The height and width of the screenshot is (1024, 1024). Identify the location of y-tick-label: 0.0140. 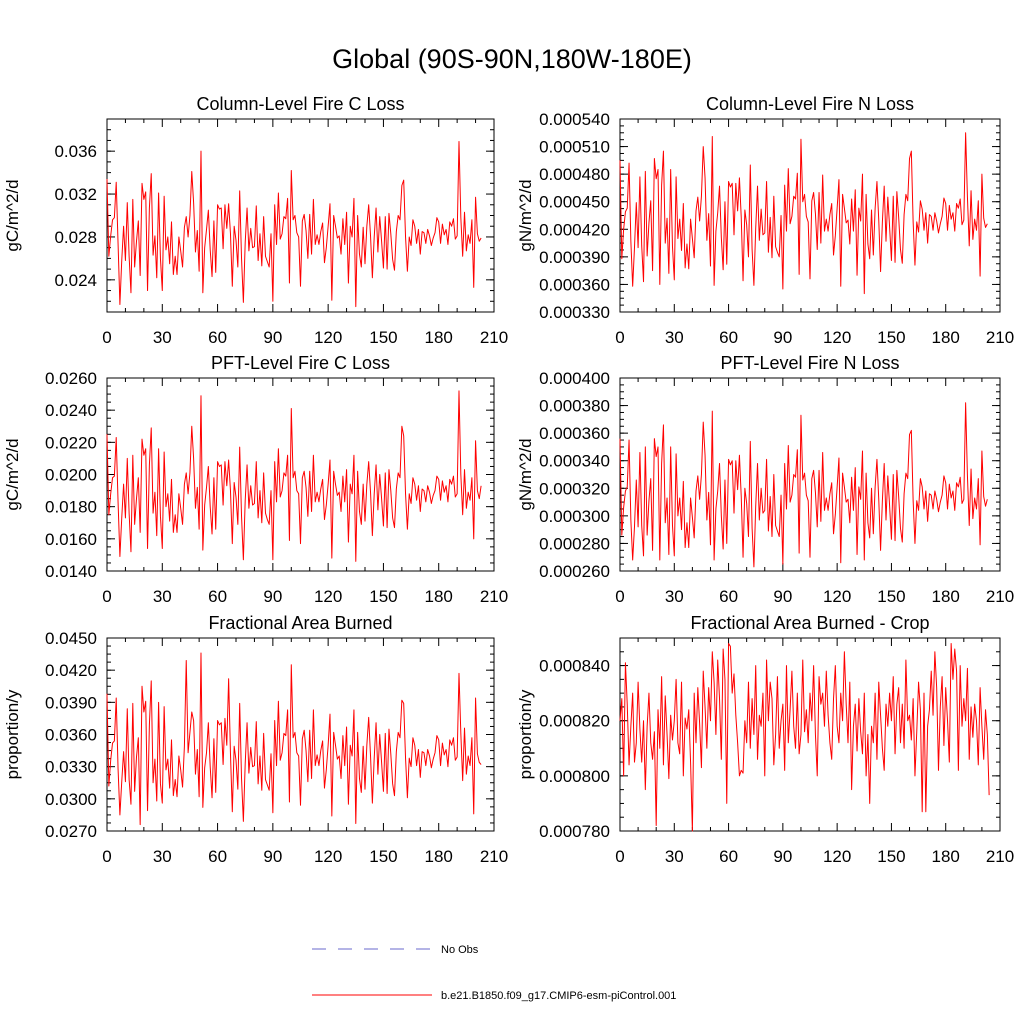
(71, 571).